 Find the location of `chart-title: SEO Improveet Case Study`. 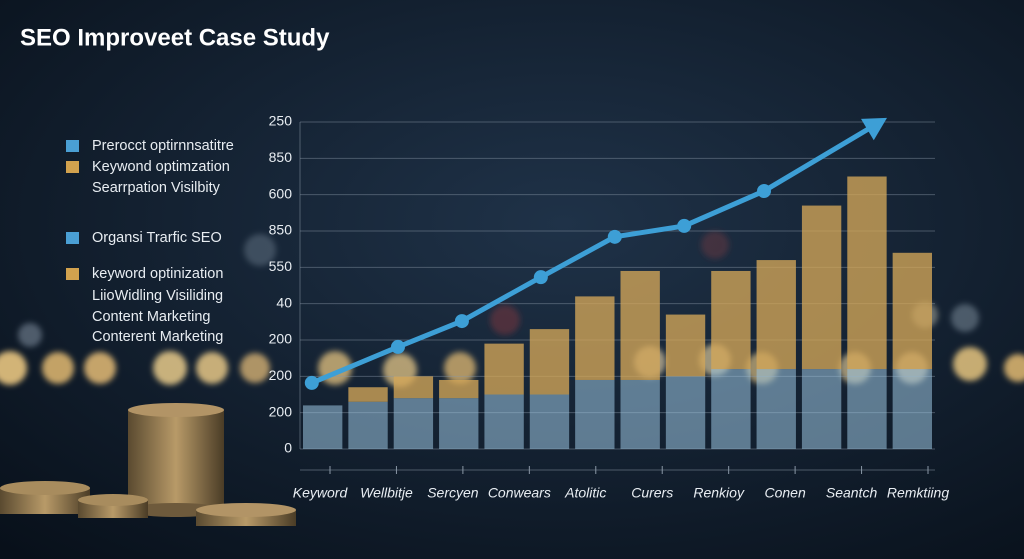

chart-title: SEO Improveet Case Study is located at coordinates (175, 37).